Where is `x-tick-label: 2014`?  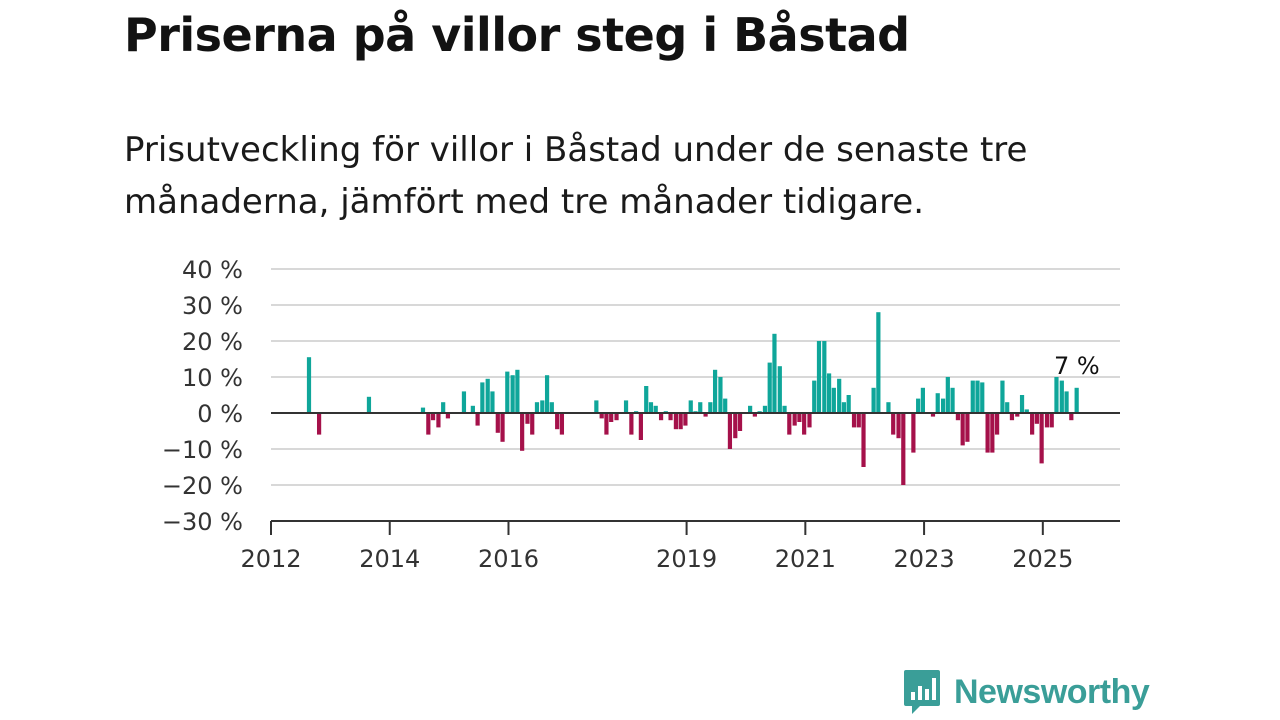 x-tick-label: 2014 is located at coordinates (389, 559).